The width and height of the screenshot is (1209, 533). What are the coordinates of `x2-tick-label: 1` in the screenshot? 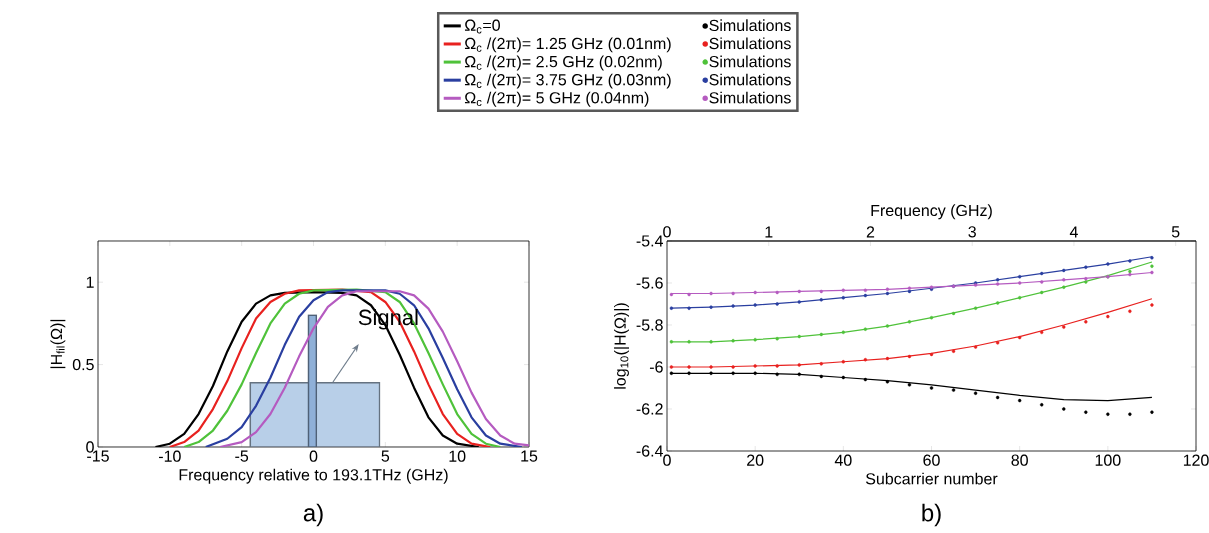 It's located at (769, 232).